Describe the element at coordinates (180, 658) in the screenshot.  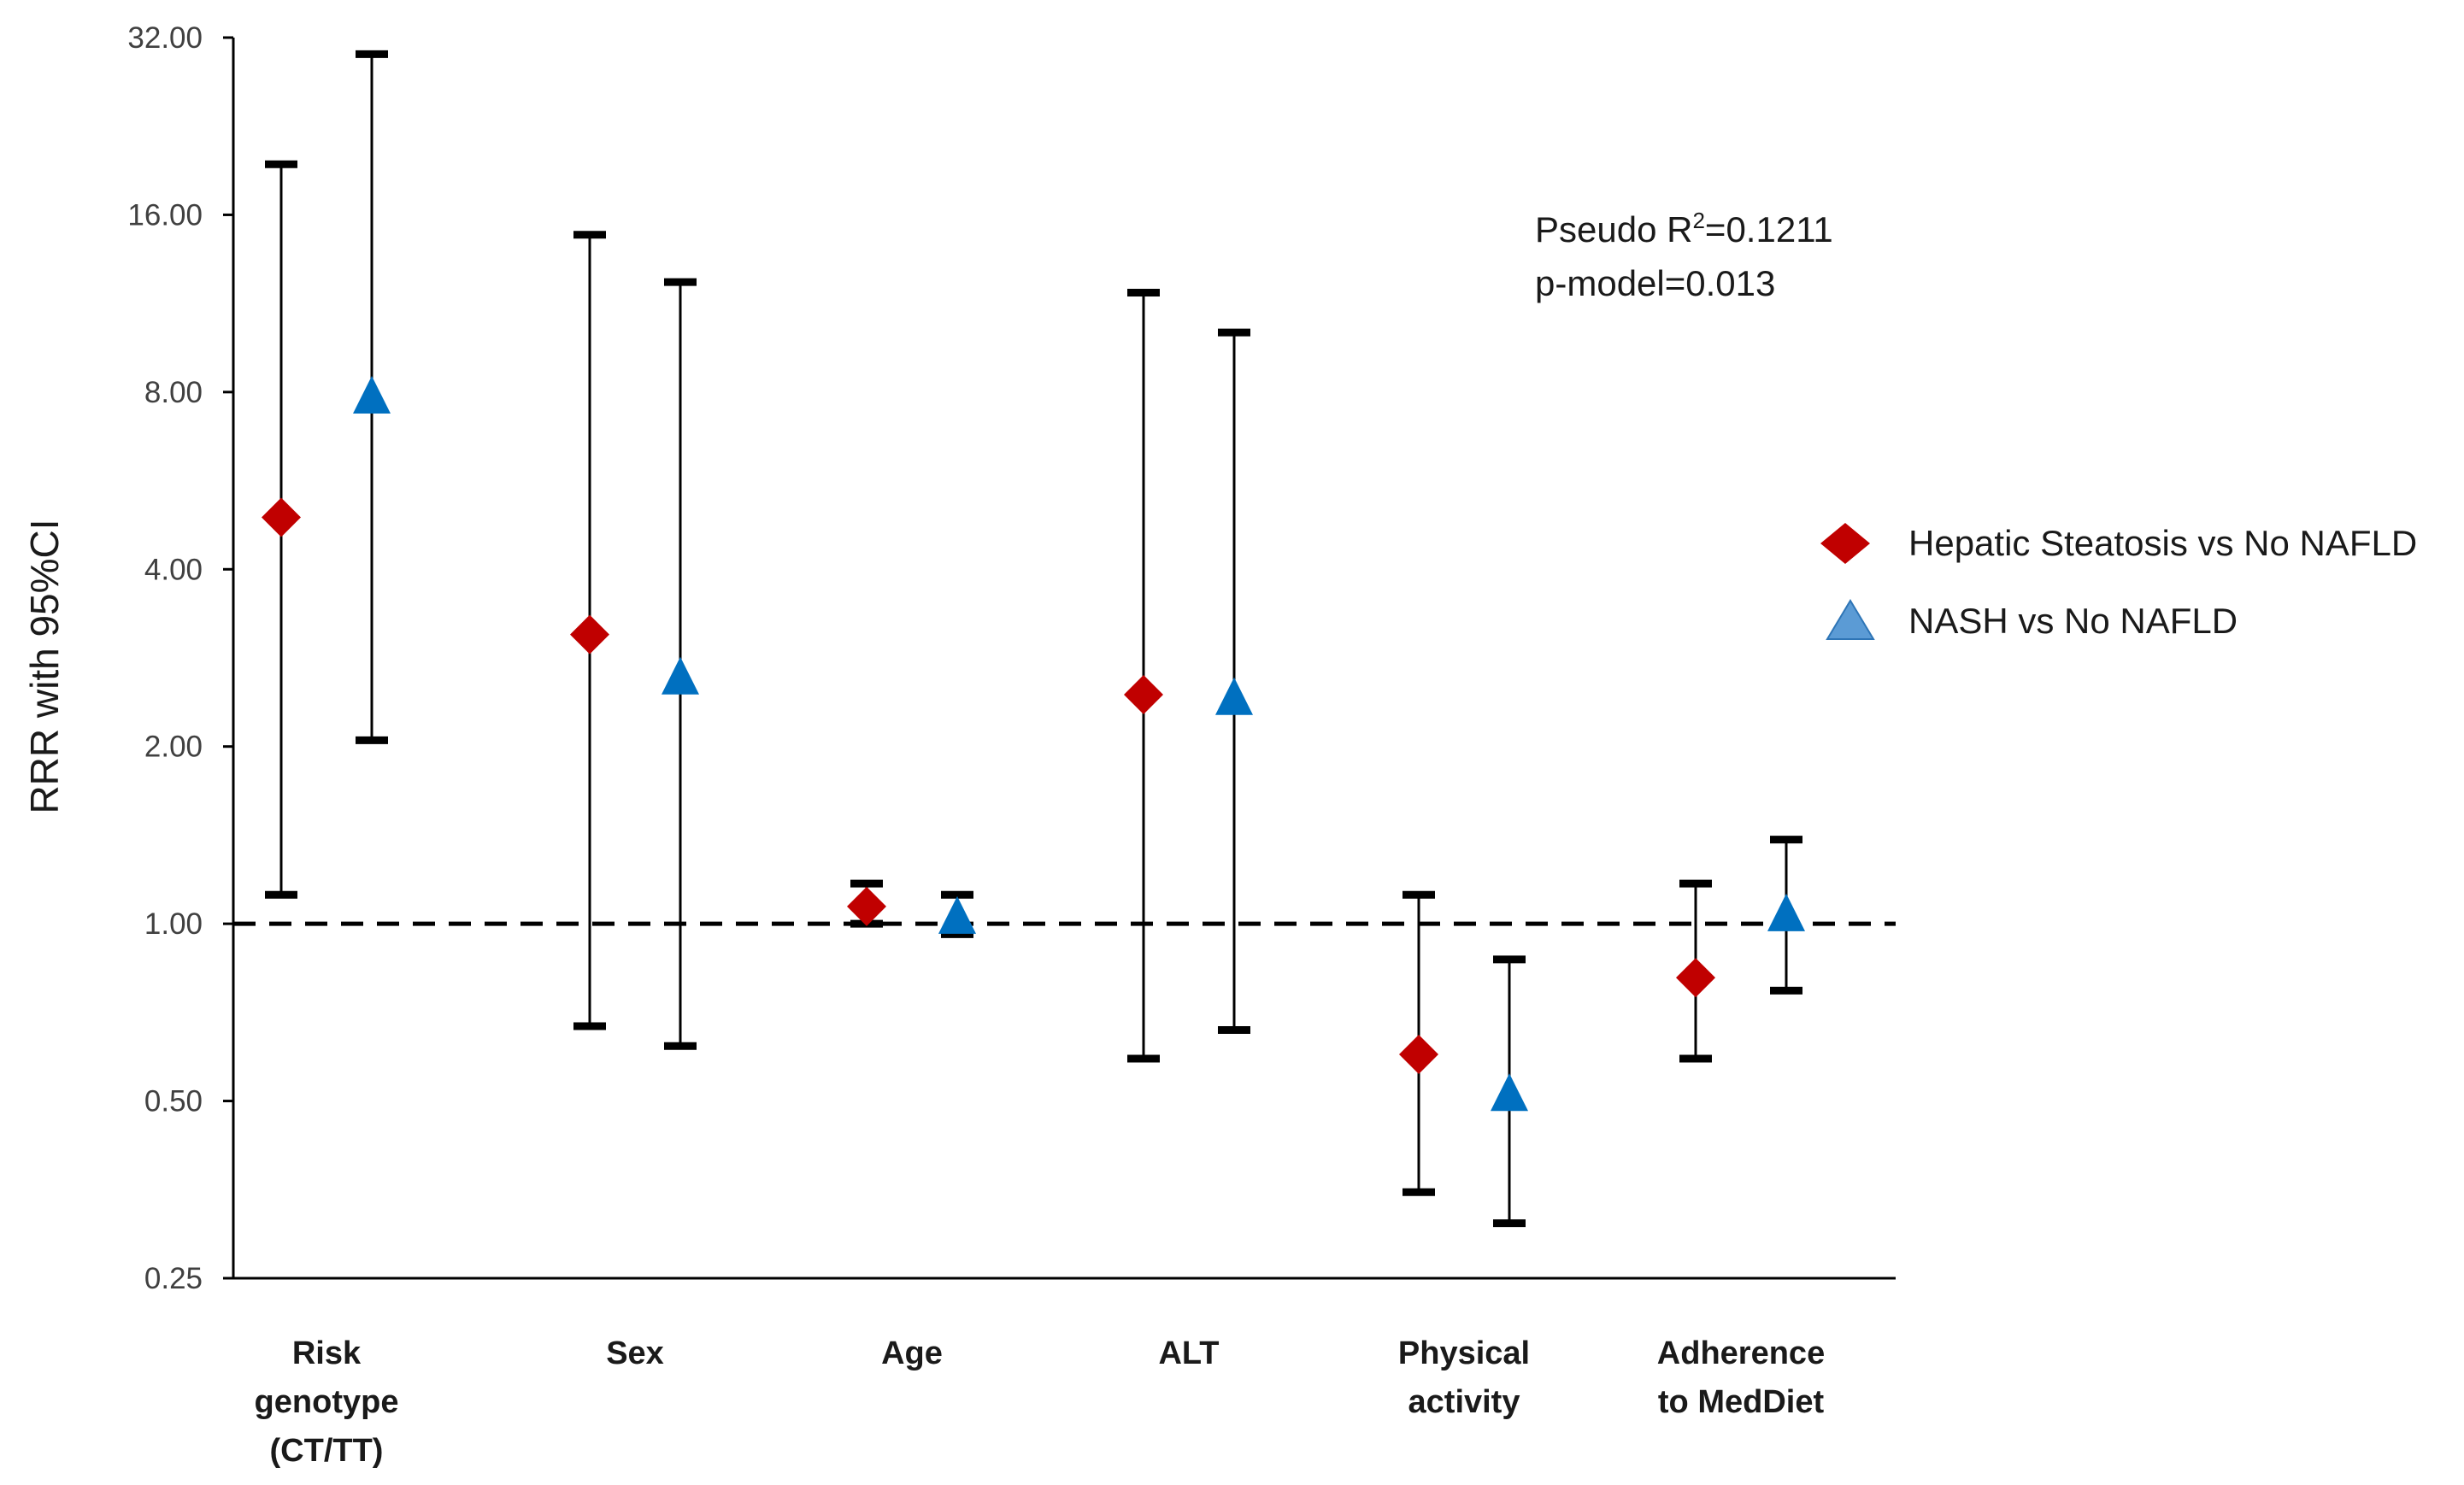
I see `y-axis-ticks: 0.25 0.50 1.00 2.00 4.00 8.00 16.00 32.00` at that location.